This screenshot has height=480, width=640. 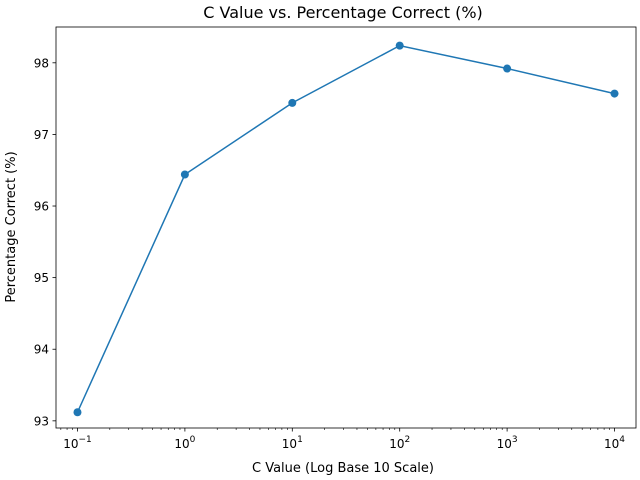 I want to click on x-tick-label: 10², so click(x=399, y=443).